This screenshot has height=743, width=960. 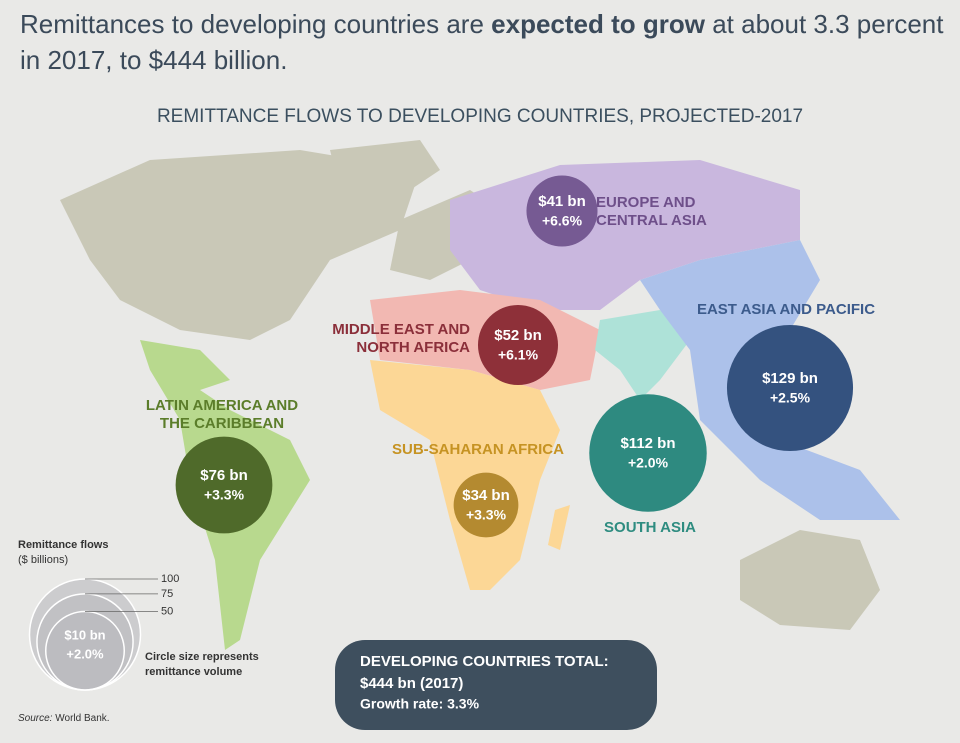 I want to click on bubble-value: $34 bn, so click(x=486, y=495).